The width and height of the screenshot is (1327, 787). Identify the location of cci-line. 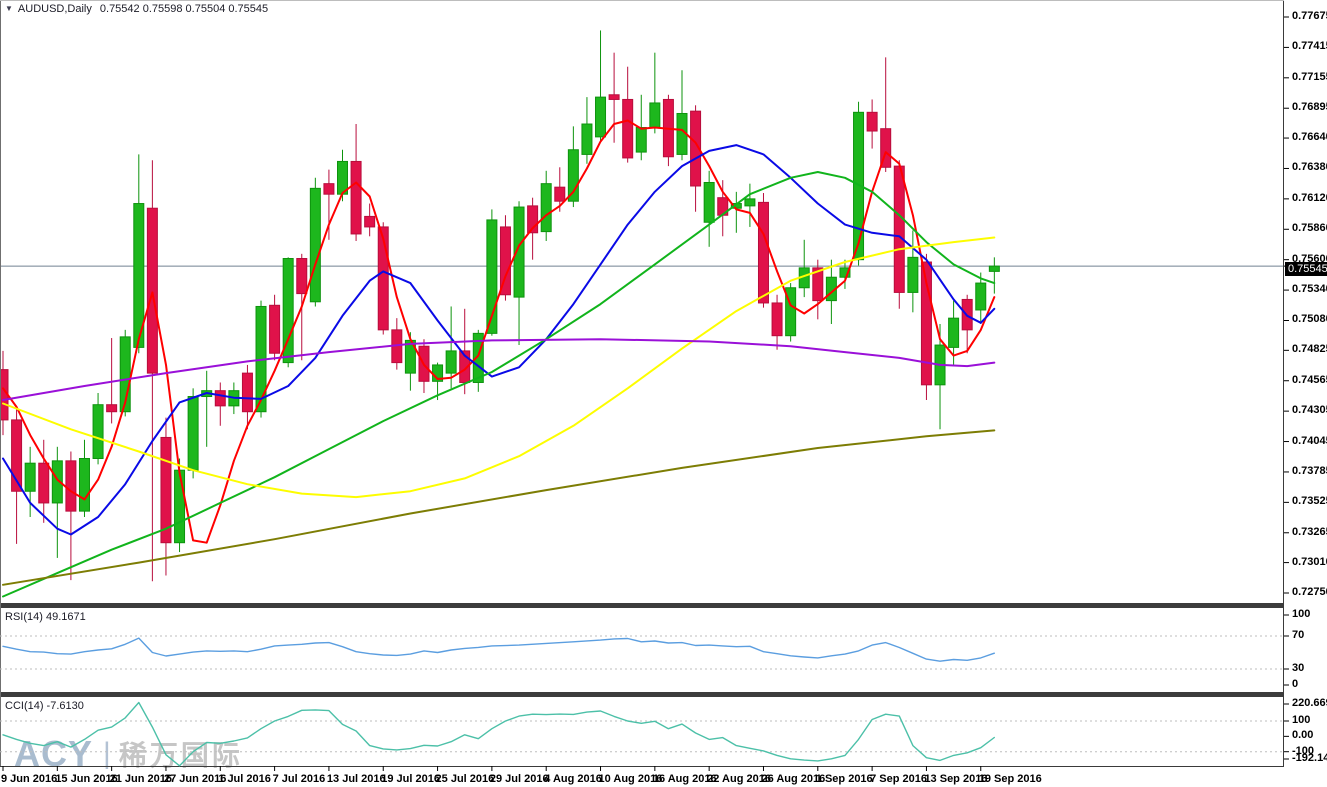
(498, 734).